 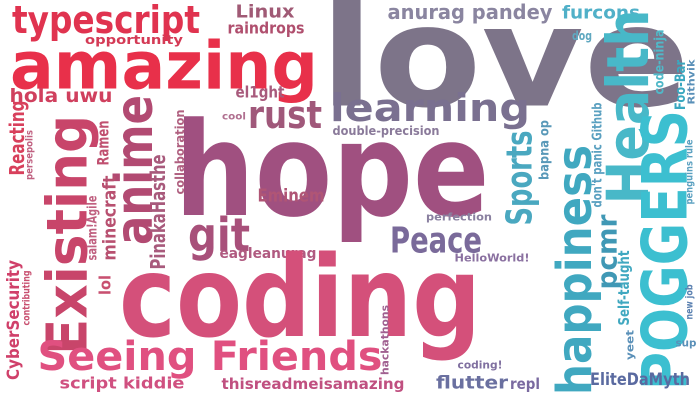 What do you see at coordinates (122, 383) in the screenshot?
I see `word: script kiddie` at bounding box center [122, 383].